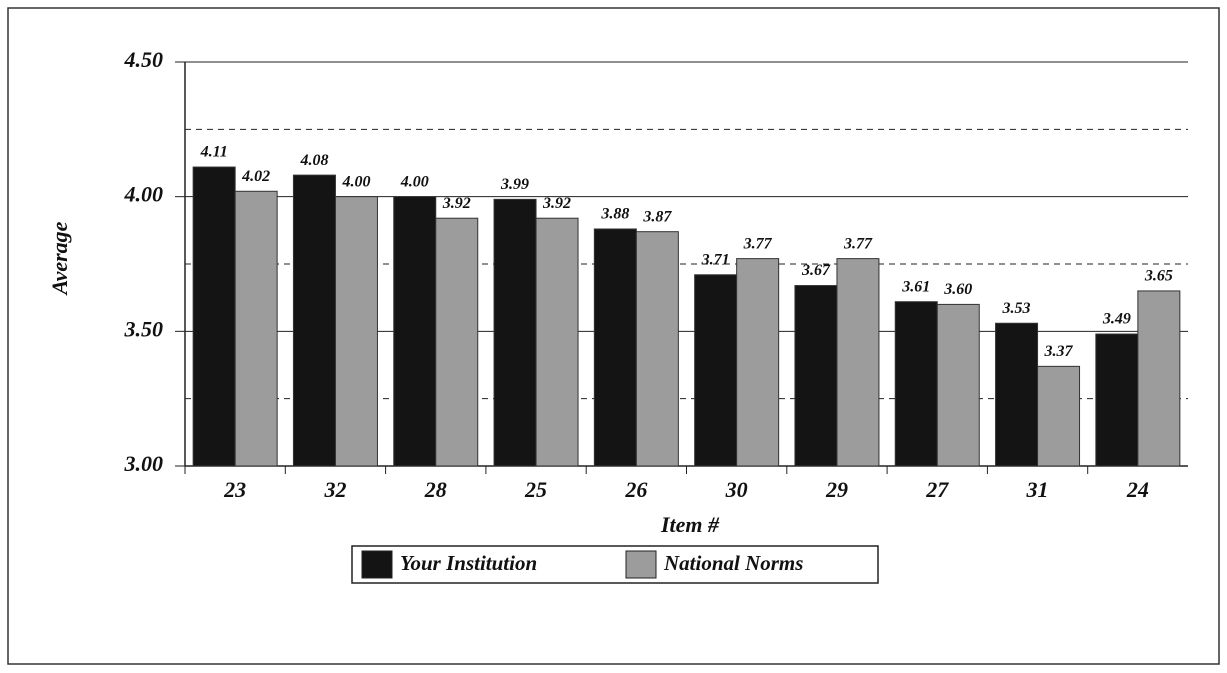 The image size is (1227, 673). What do you see at coordinates (1037, 489) in the screenshot?
I see `x-tick-label: 31` at bounding box center [1037, 489].